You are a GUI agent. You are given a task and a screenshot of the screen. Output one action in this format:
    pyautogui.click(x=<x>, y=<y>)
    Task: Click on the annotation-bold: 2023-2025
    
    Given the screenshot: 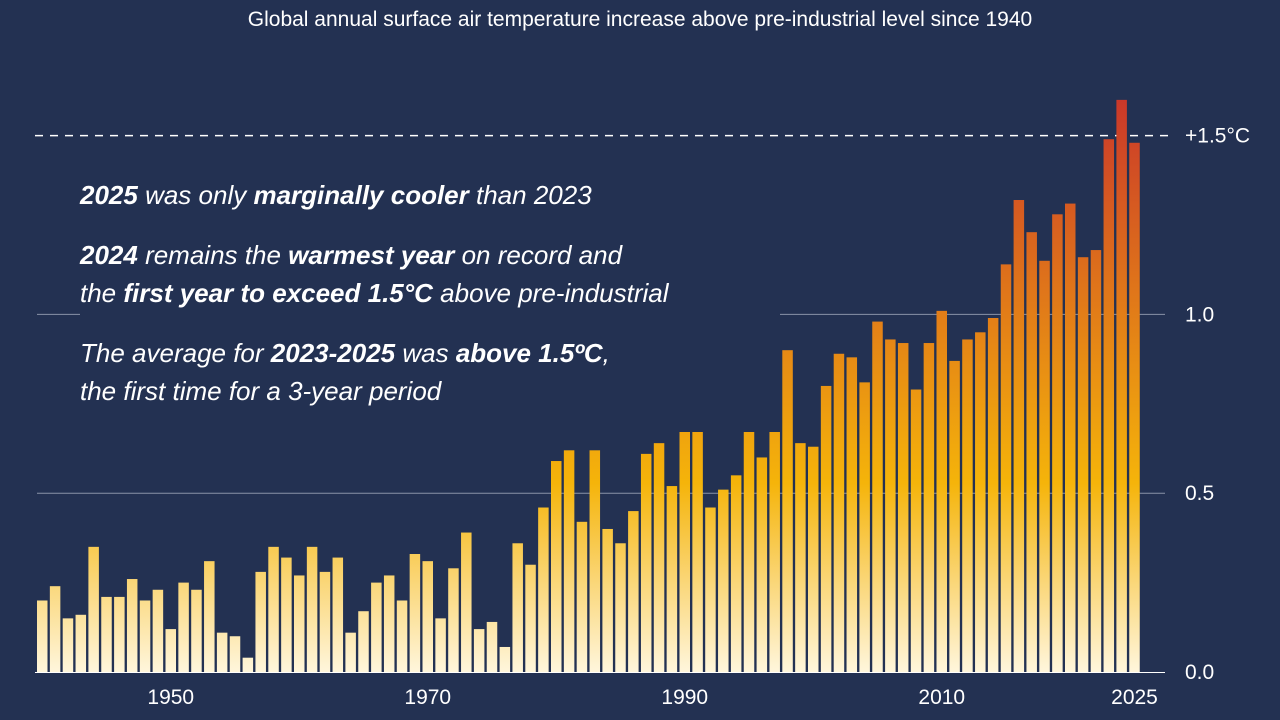 What is the action you would take?
    pyautogui.click(x=333, y=353)
    